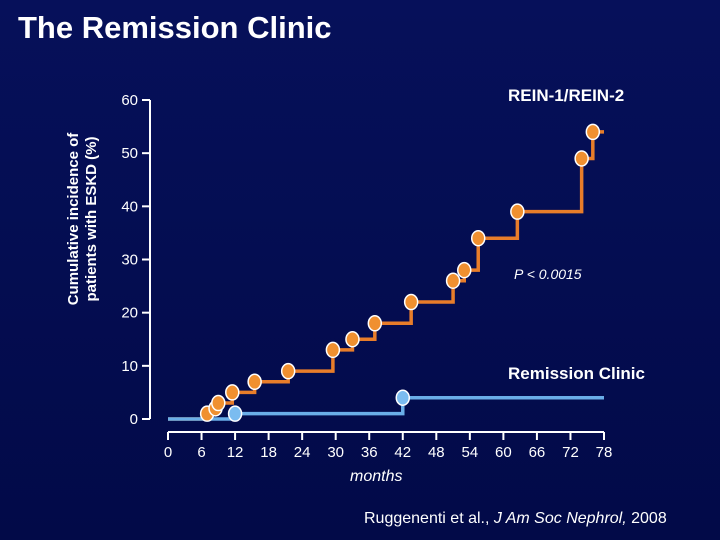 The width and height of the screenshot is (720, 540). Describe the element at coordinates (604, 452) in the screenshot. I see `x-tick-label-78: 78` at that location.